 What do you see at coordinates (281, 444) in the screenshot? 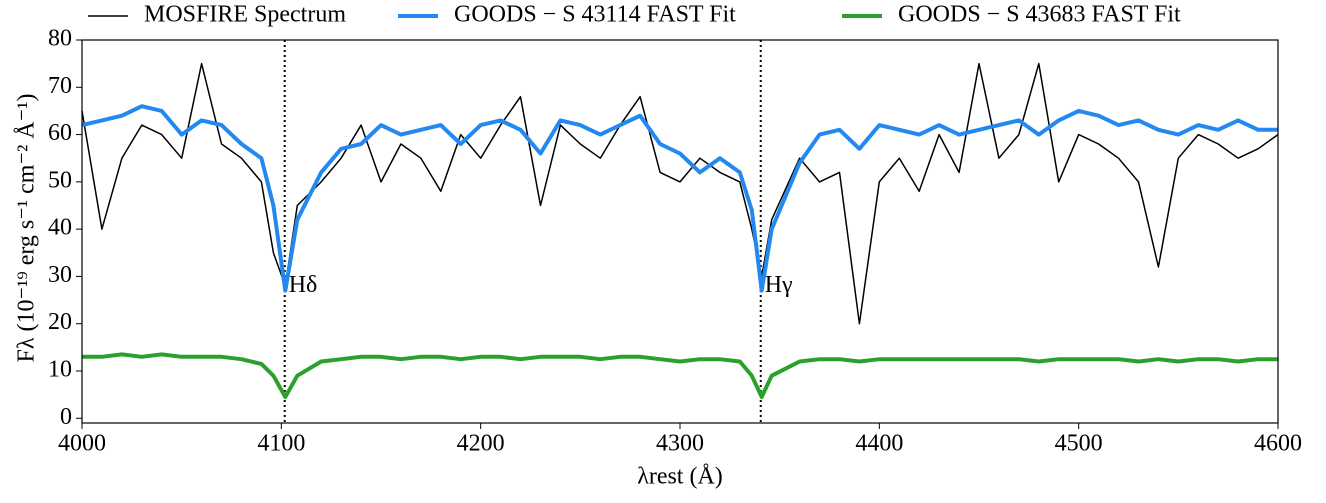
I see `x-tick-label: 4100` at bounding box center [281, 444].